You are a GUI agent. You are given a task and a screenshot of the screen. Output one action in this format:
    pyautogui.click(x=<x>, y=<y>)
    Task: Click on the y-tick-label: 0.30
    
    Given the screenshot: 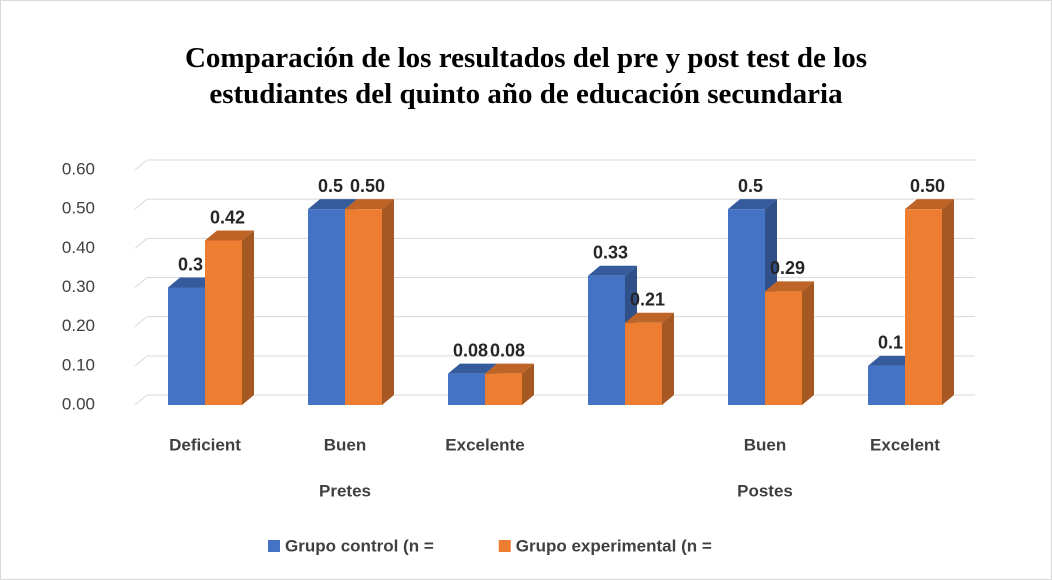 What is the action you would take?
    pyautogui.click(x=78, y=286)
    